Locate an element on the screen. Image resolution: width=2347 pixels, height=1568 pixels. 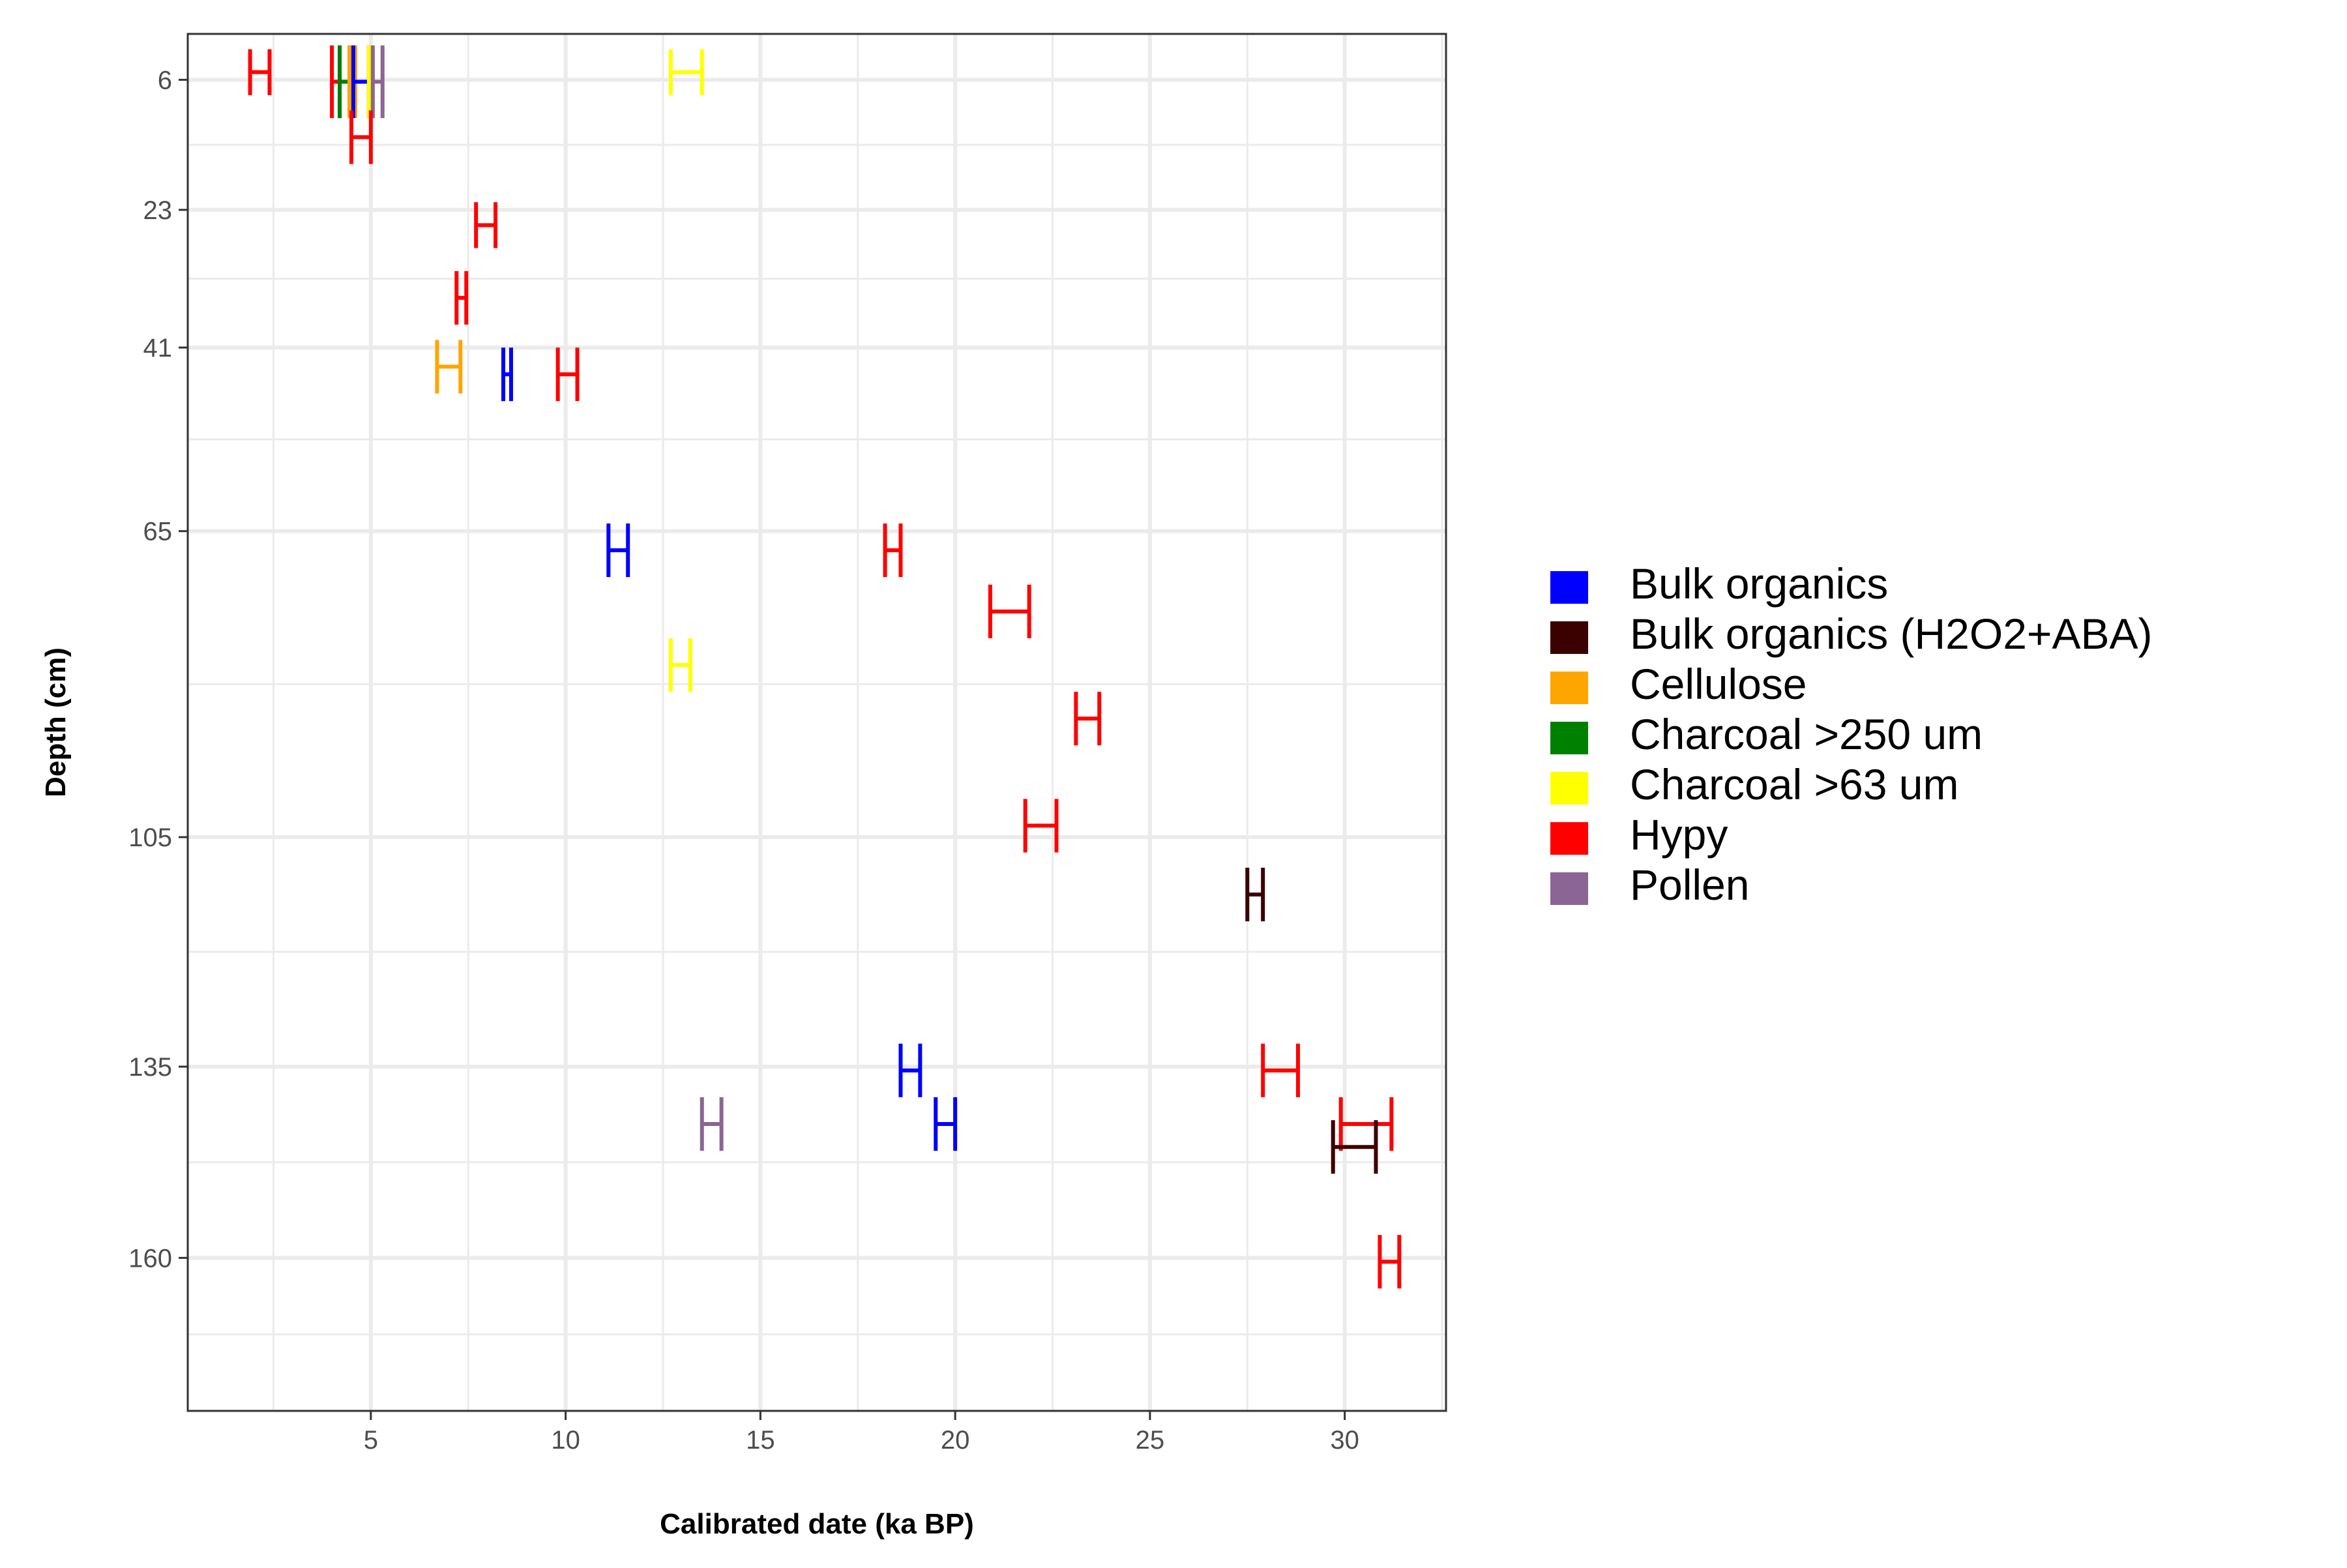
legend-label: Hypy is located at coordinates (1679, 835).